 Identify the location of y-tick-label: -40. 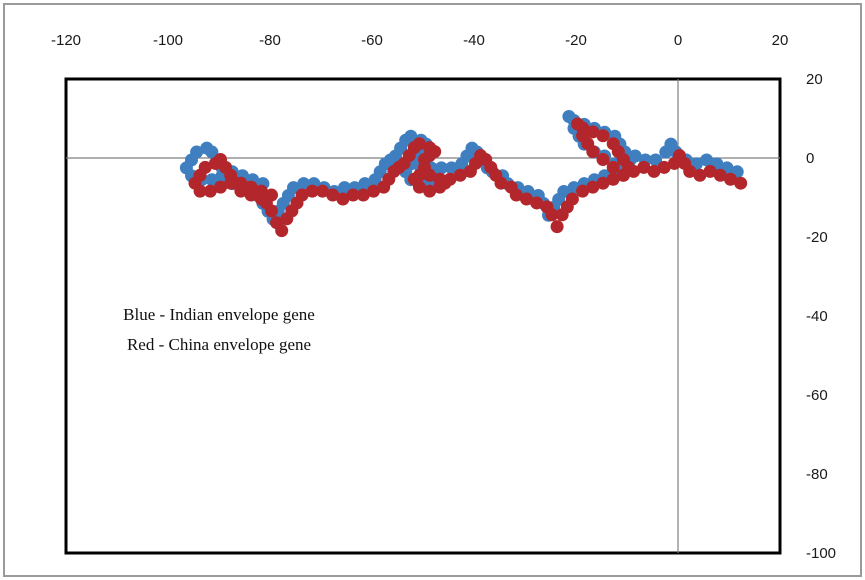
(817, 316).